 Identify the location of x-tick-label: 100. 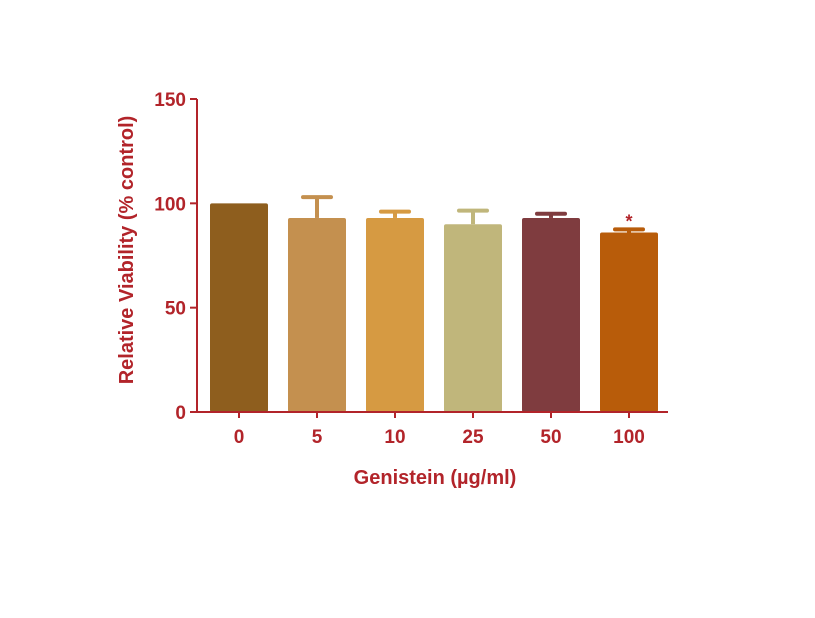
(629, 437).